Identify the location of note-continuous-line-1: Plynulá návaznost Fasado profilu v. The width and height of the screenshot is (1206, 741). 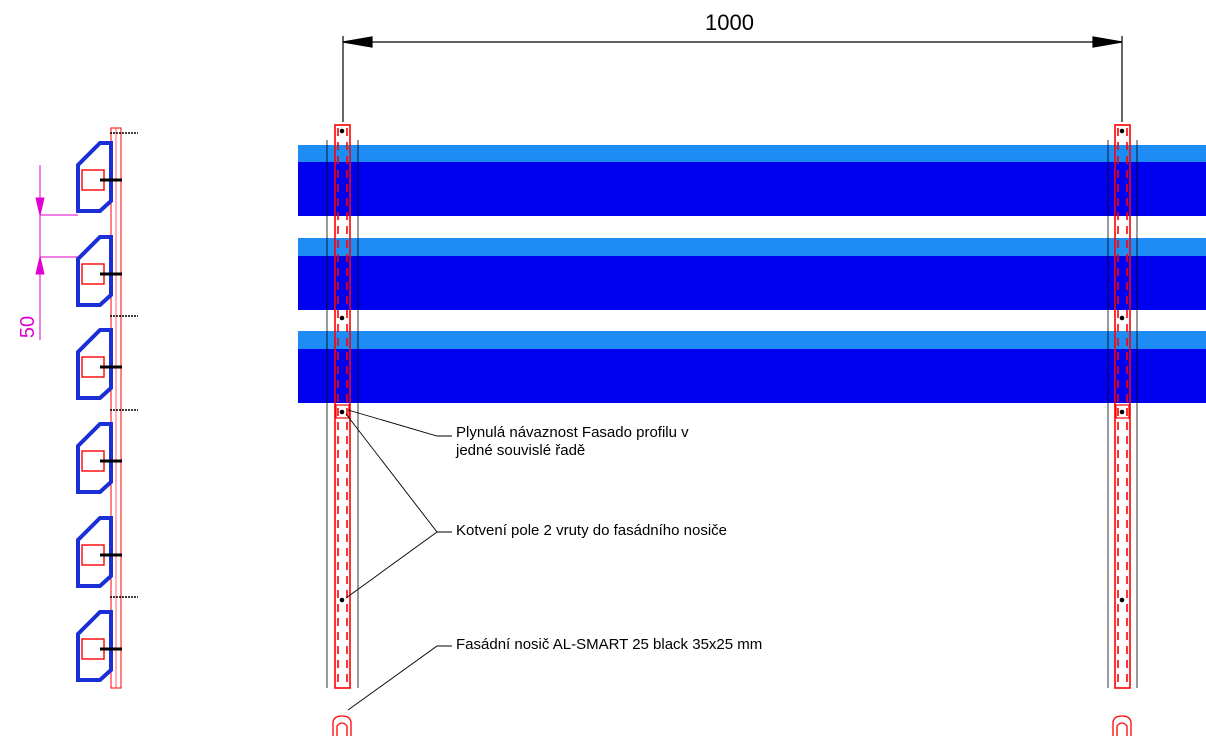
(572, 432).